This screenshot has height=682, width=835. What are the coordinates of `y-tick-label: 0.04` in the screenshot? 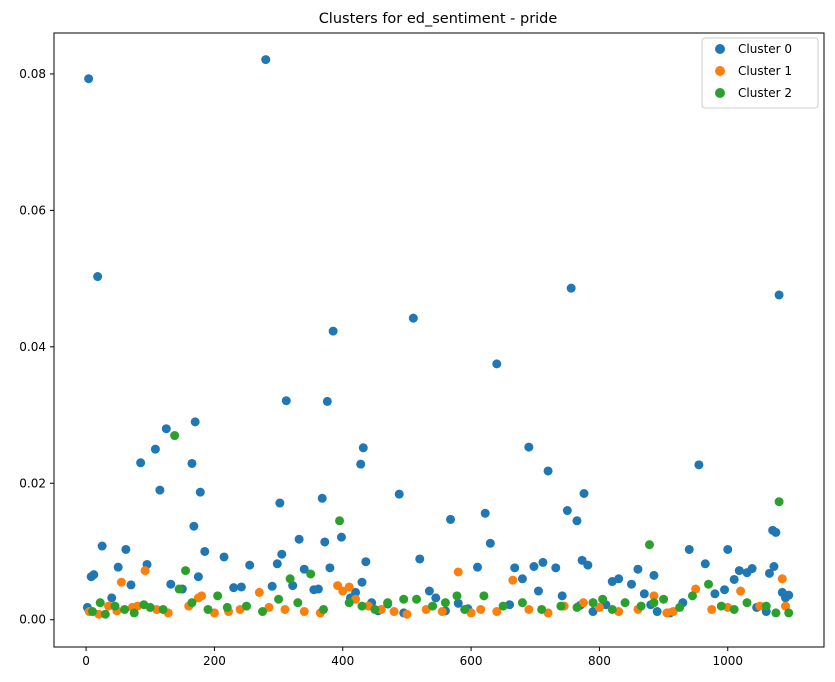 It's located at (32, 347).